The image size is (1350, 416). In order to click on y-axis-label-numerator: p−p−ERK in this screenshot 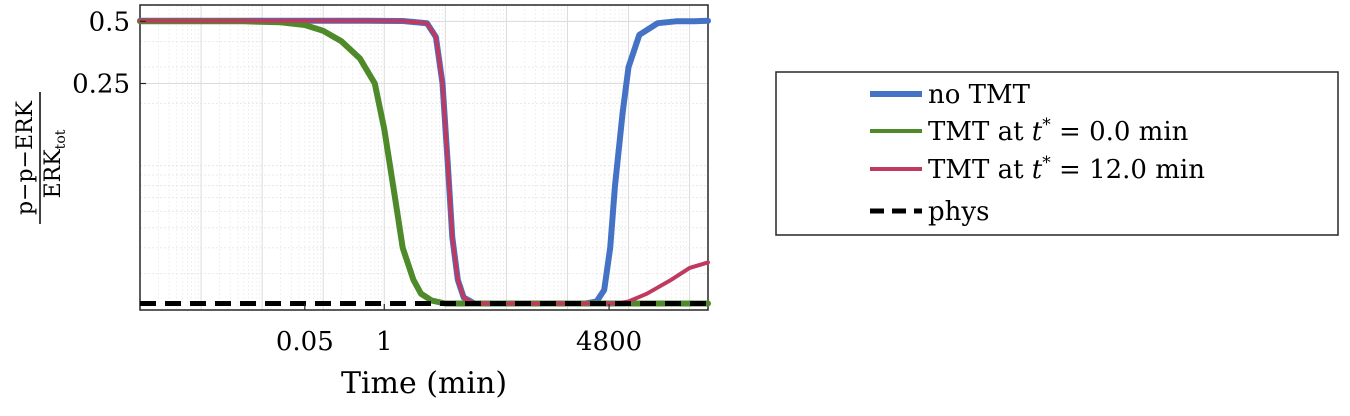, I will do `click(25, 157)`.